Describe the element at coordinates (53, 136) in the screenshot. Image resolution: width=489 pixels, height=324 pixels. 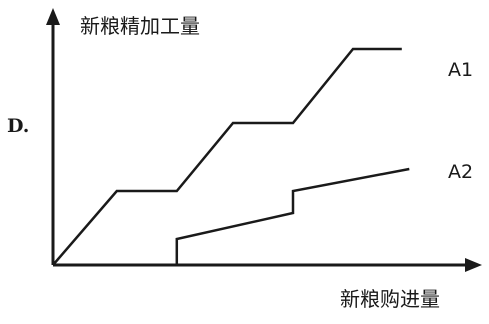
I see `y-axis` at that location.